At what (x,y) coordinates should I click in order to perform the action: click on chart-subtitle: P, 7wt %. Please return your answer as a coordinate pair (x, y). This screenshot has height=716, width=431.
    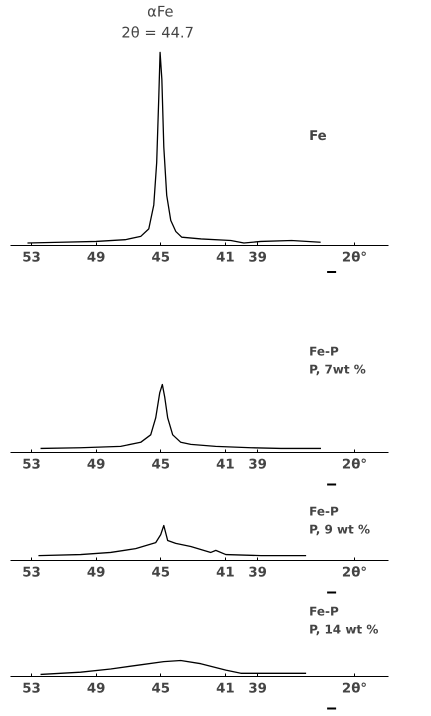
    Looking at the image, I should click on (337, 369).